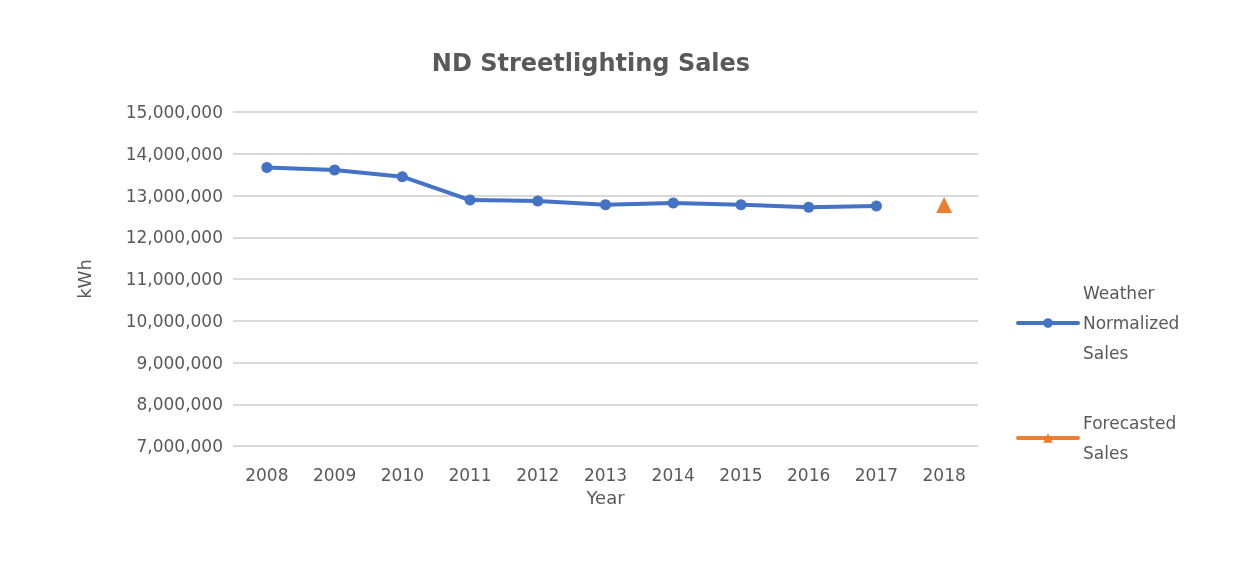 This screenshot has height=579, width=1236. Describe the element at coordinates (179, 362) in the screenshot. I see `y-tick-label: 9,000,000` at that location.